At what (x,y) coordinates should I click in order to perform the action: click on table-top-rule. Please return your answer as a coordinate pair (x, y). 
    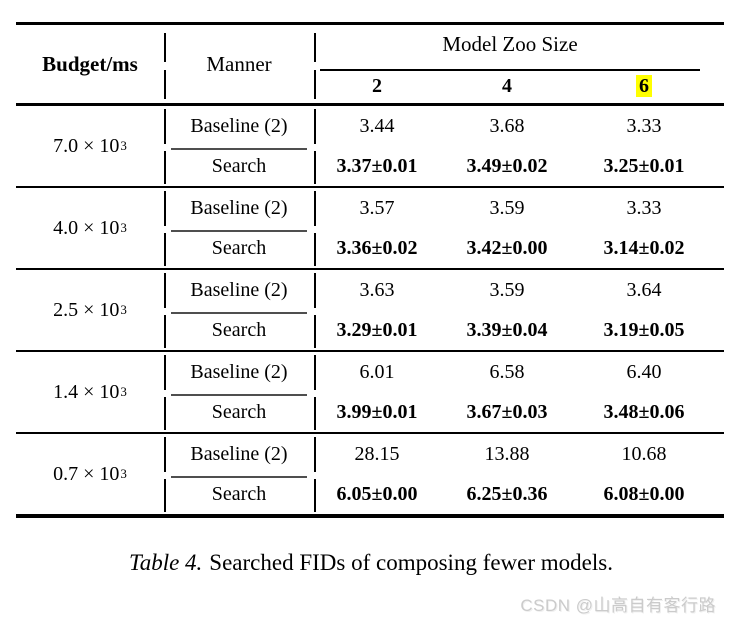
    Looking at the image, I should click on (370, 23).